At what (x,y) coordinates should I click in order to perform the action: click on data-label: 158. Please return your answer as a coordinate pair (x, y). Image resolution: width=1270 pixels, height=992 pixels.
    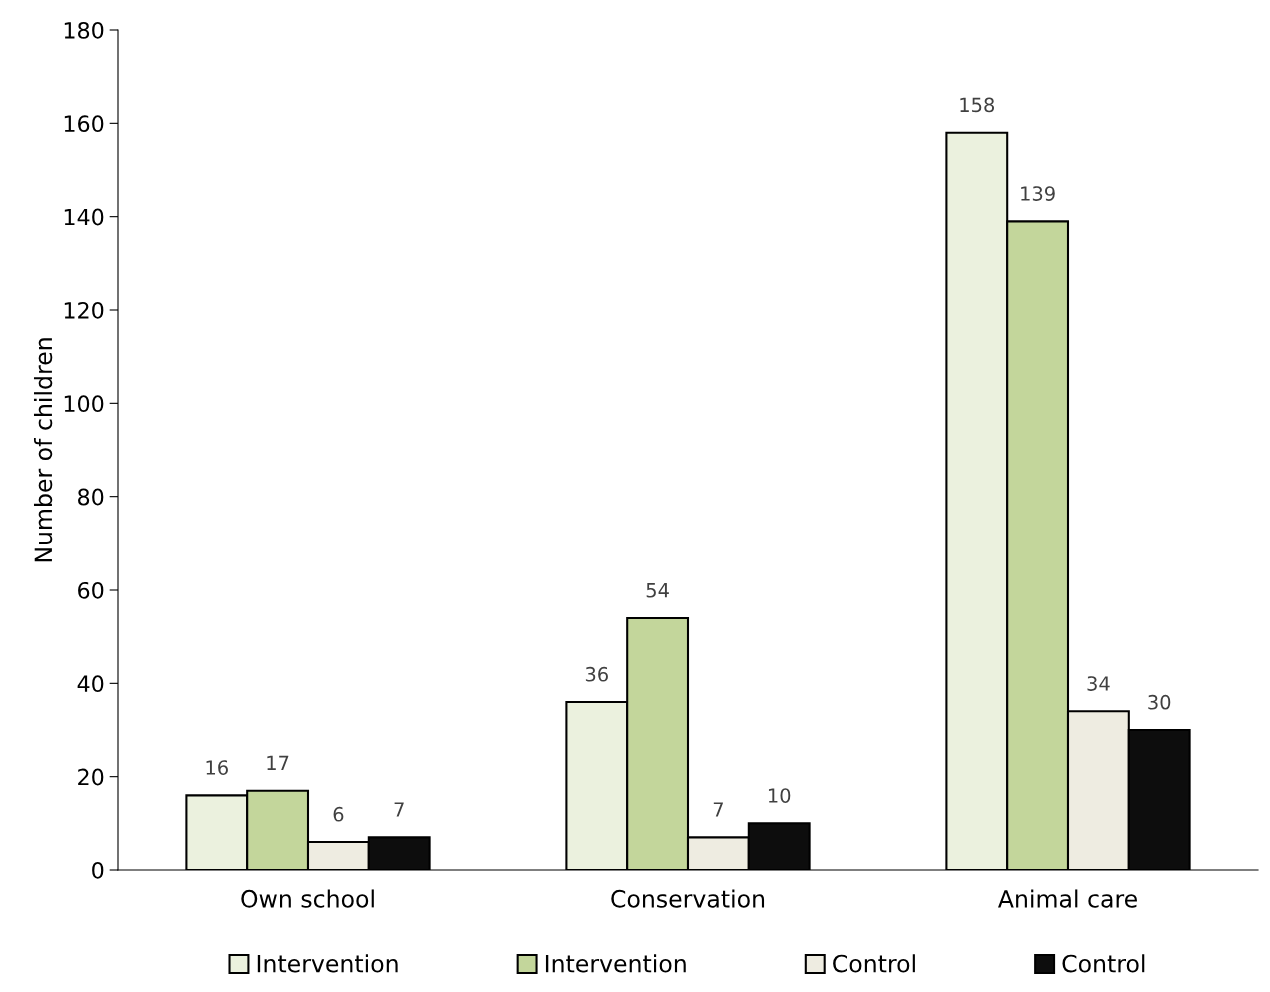
    Looking at the image, I should click on (977, 105).